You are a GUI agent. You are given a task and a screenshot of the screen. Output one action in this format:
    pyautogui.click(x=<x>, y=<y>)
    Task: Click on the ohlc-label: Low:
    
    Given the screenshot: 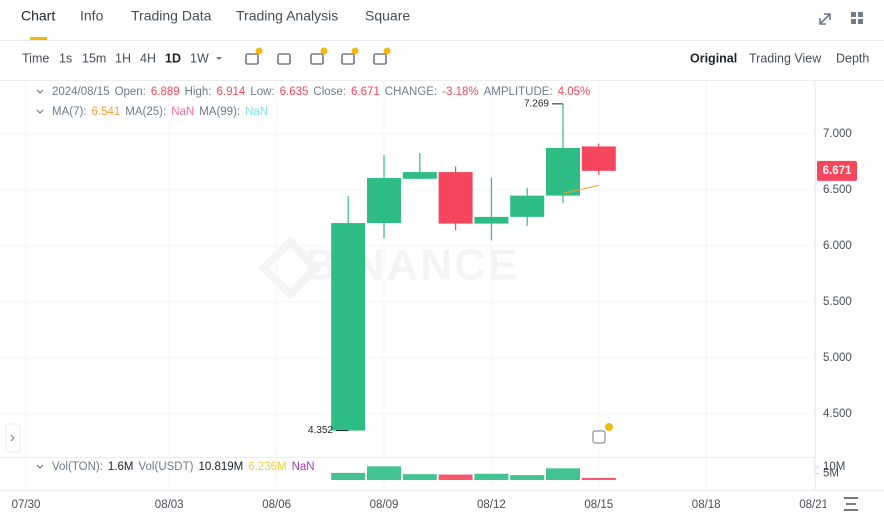 What is the action you would take?
    pyautogui.click(x=262, y=92)
    